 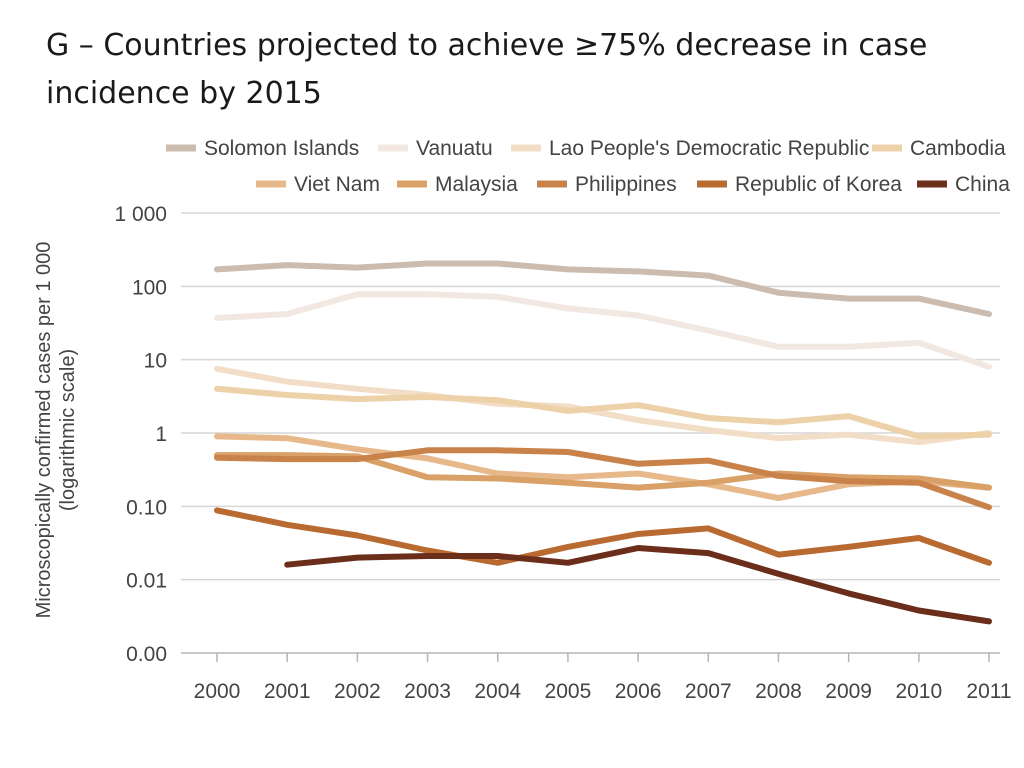 I want to click on x-tick-label: 2006, so click(x=638, y=691).